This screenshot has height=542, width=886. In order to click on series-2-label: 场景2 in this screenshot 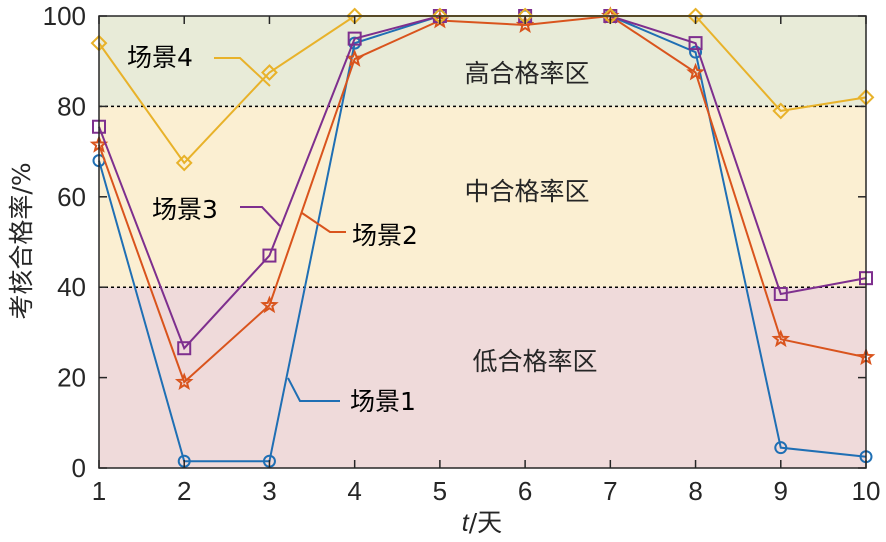, I will do `click(385, 235)`.